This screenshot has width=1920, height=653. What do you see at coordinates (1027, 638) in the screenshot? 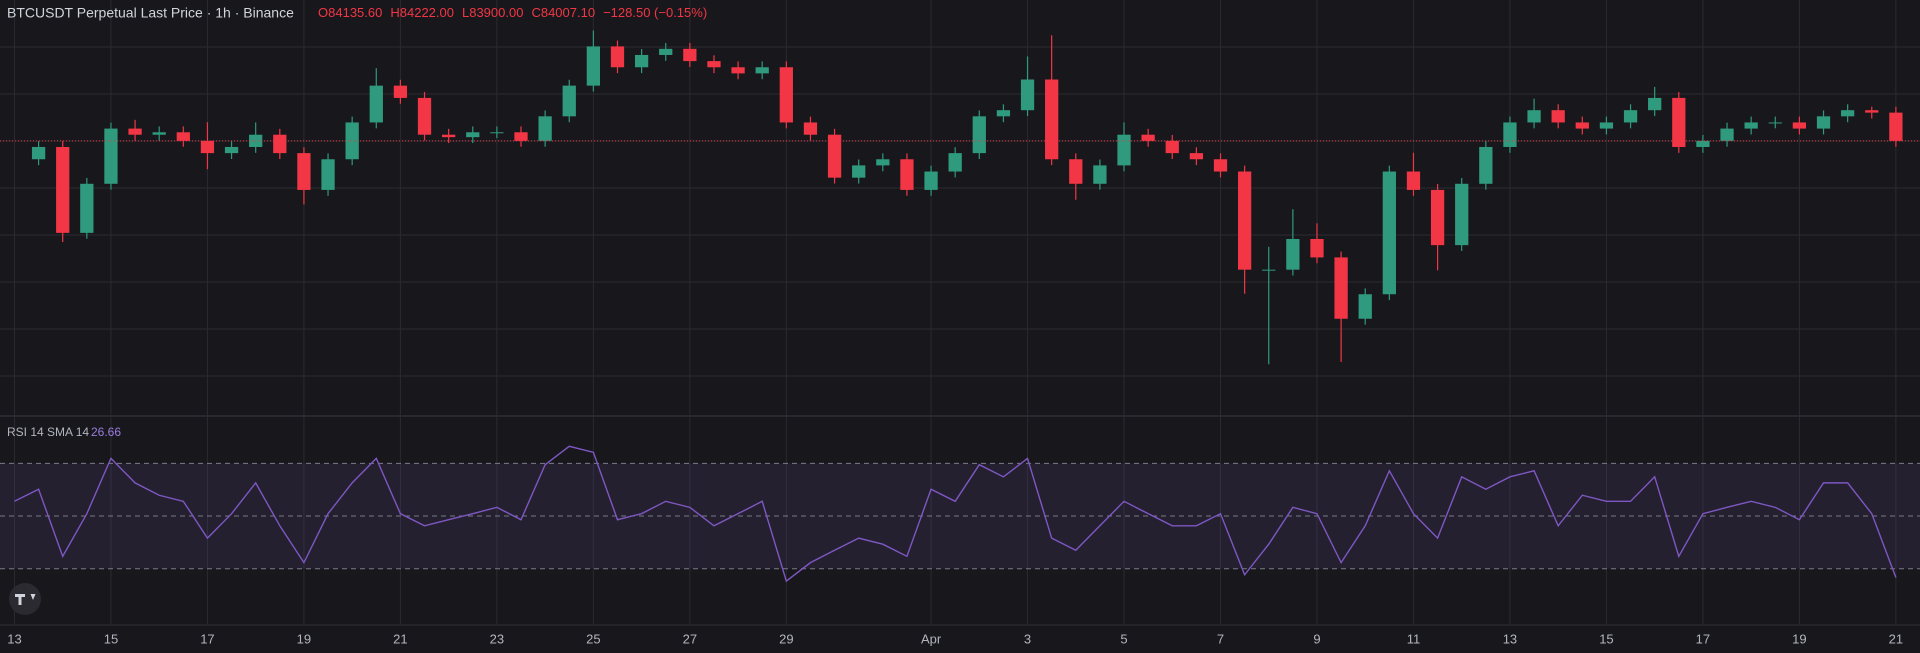
I see `x-tick-label: 3` at bounding box center [1027, 638].